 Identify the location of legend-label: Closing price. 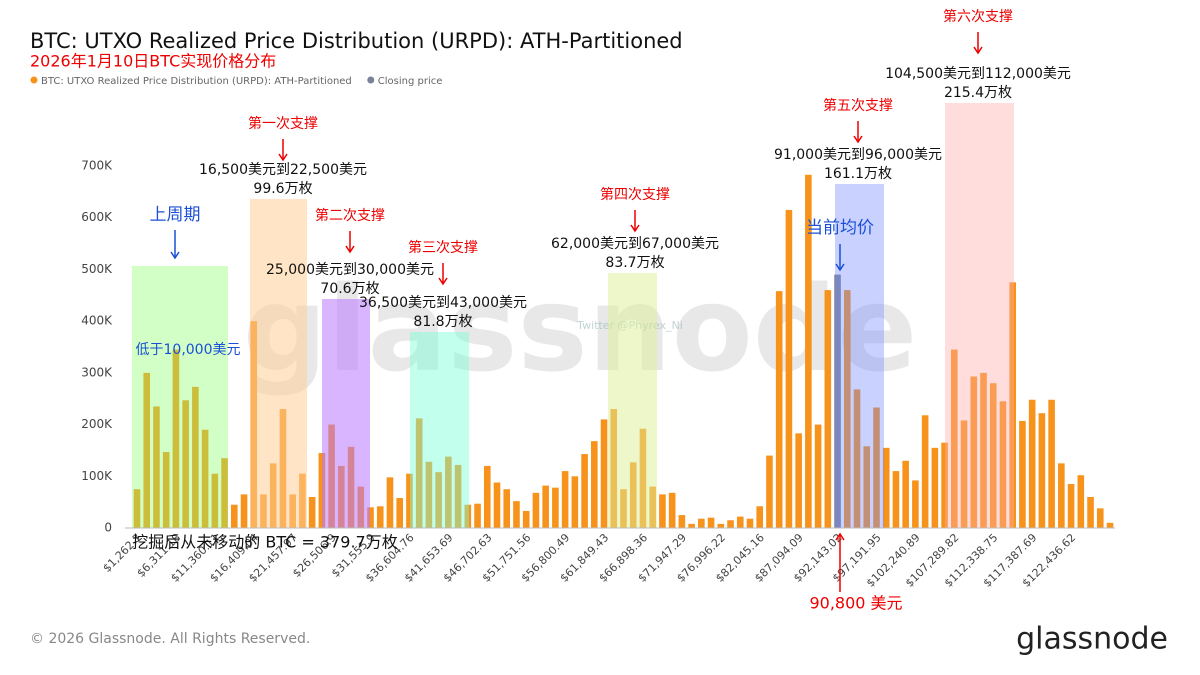
(410, 81).